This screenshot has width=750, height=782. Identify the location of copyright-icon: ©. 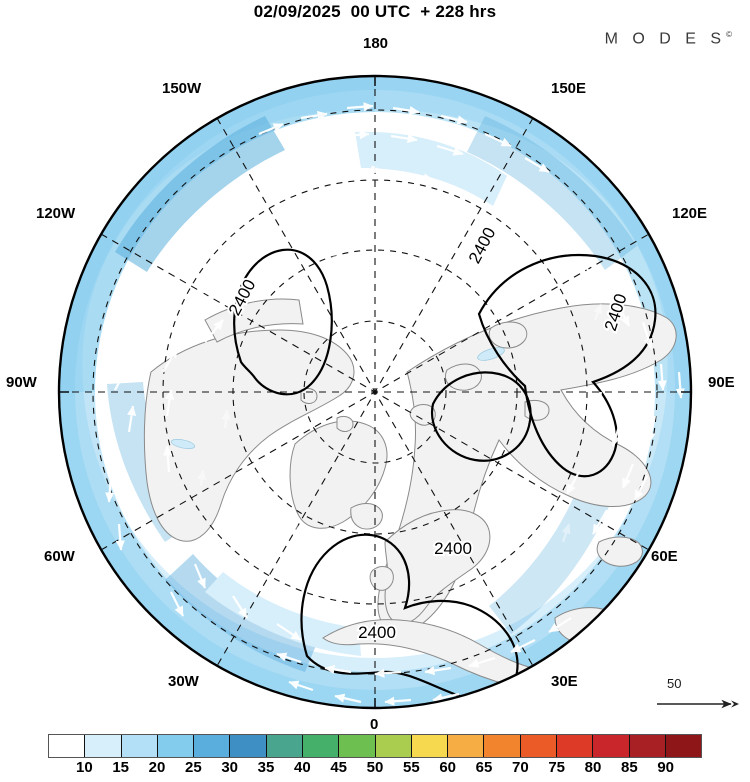
(729, 34).